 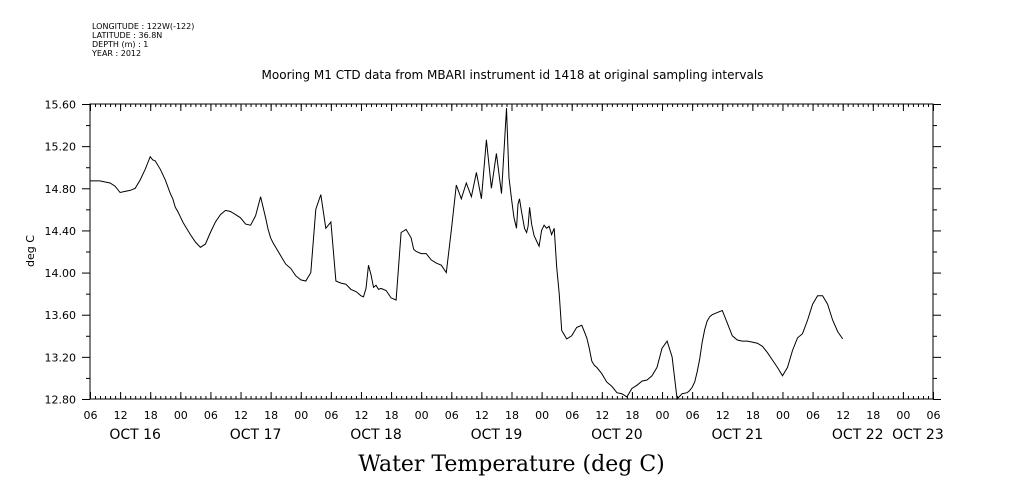 What do you see at coordinates (256, 435) in the screenshot?
I see `x-day-label: OCT 17` at bounding box center [256, 435].